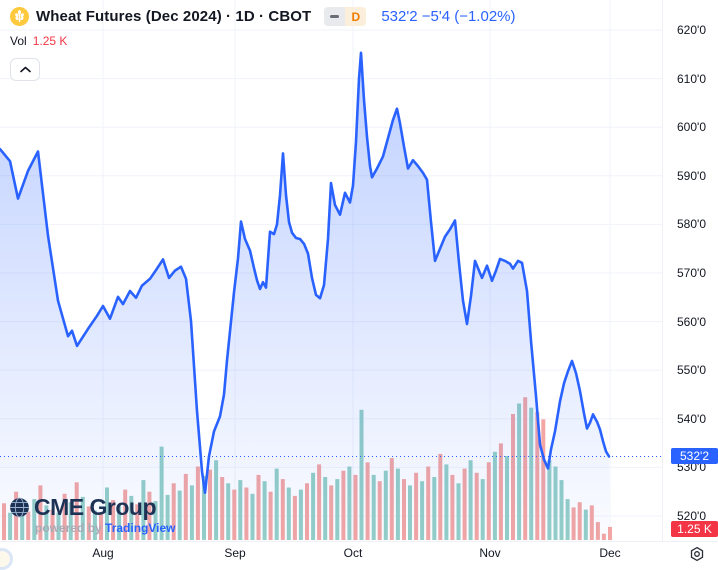  Describe the element at coordinates (235, 553) in the screenshot. I see `time-tick-label: Sep` at that location.